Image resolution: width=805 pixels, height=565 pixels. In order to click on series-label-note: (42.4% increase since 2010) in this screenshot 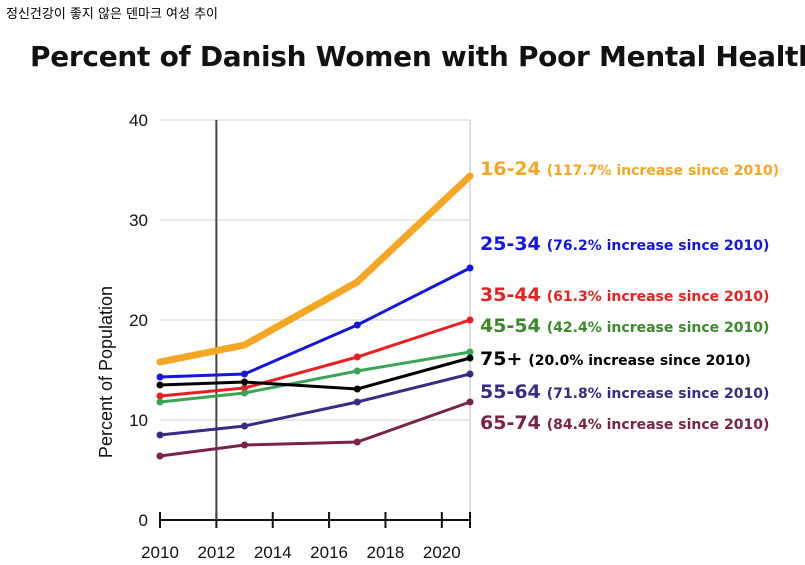, I will do `click(658, 328)`.